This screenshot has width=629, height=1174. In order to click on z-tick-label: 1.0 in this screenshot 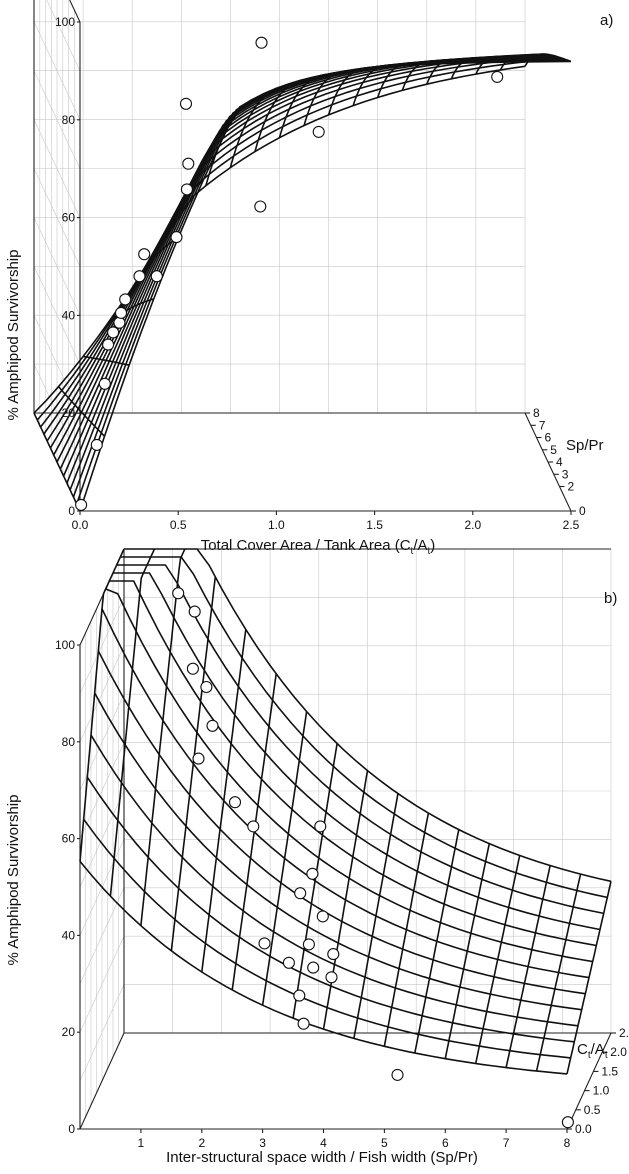, I will do `click(601, 1091)`.